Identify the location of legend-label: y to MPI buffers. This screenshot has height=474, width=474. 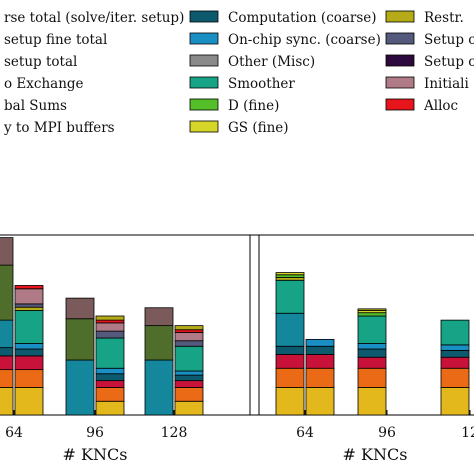
(59, 128).